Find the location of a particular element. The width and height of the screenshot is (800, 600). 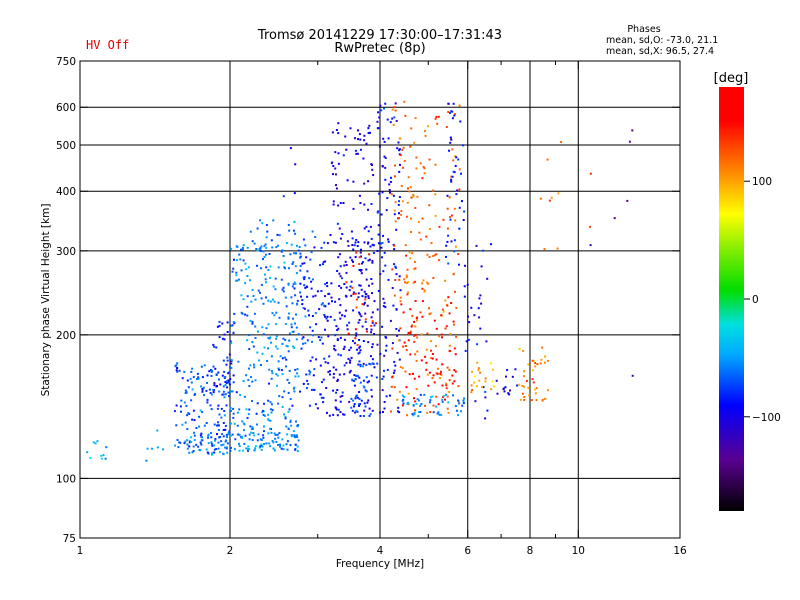

x-tick-label: 1 is located at coordinates (80, 551).